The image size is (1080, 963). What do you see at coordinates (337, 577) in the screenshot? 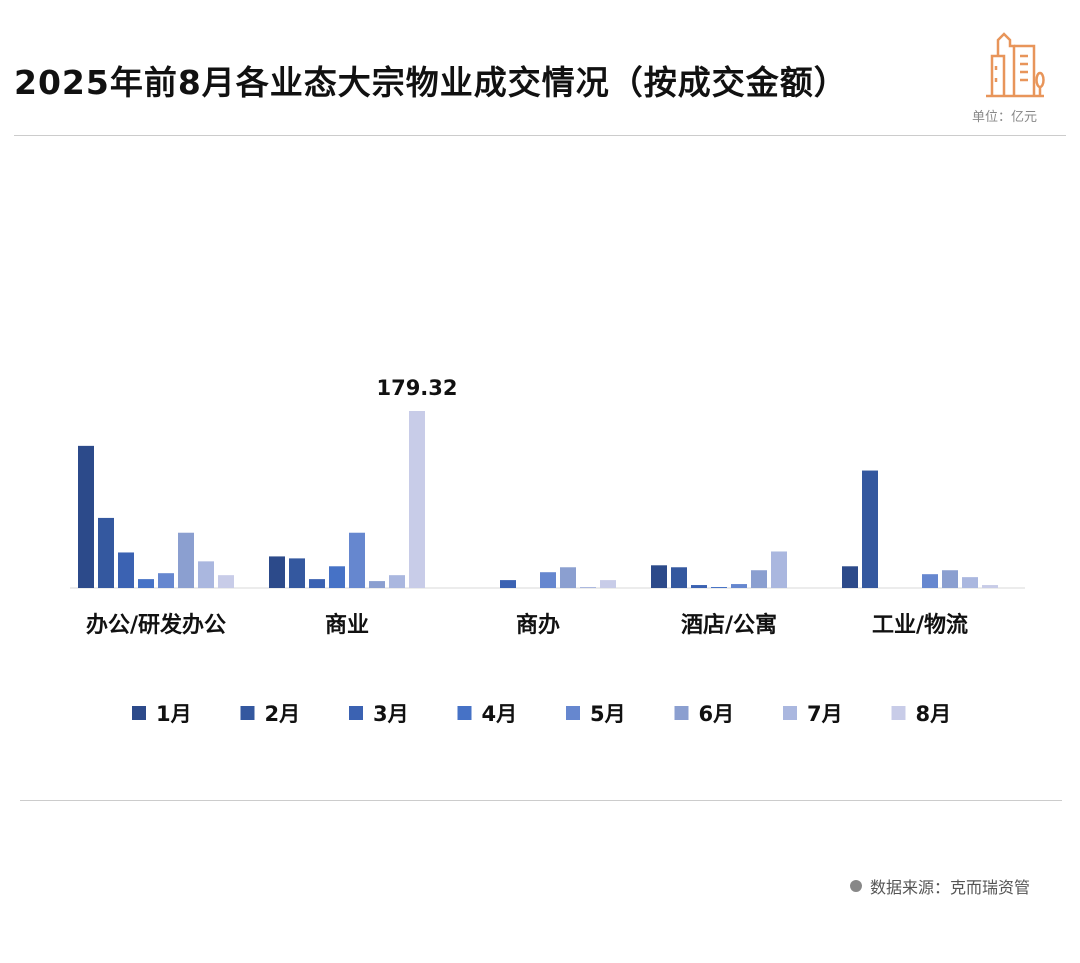
I see `bar-4月-商业` at bounding box center [337, 577].